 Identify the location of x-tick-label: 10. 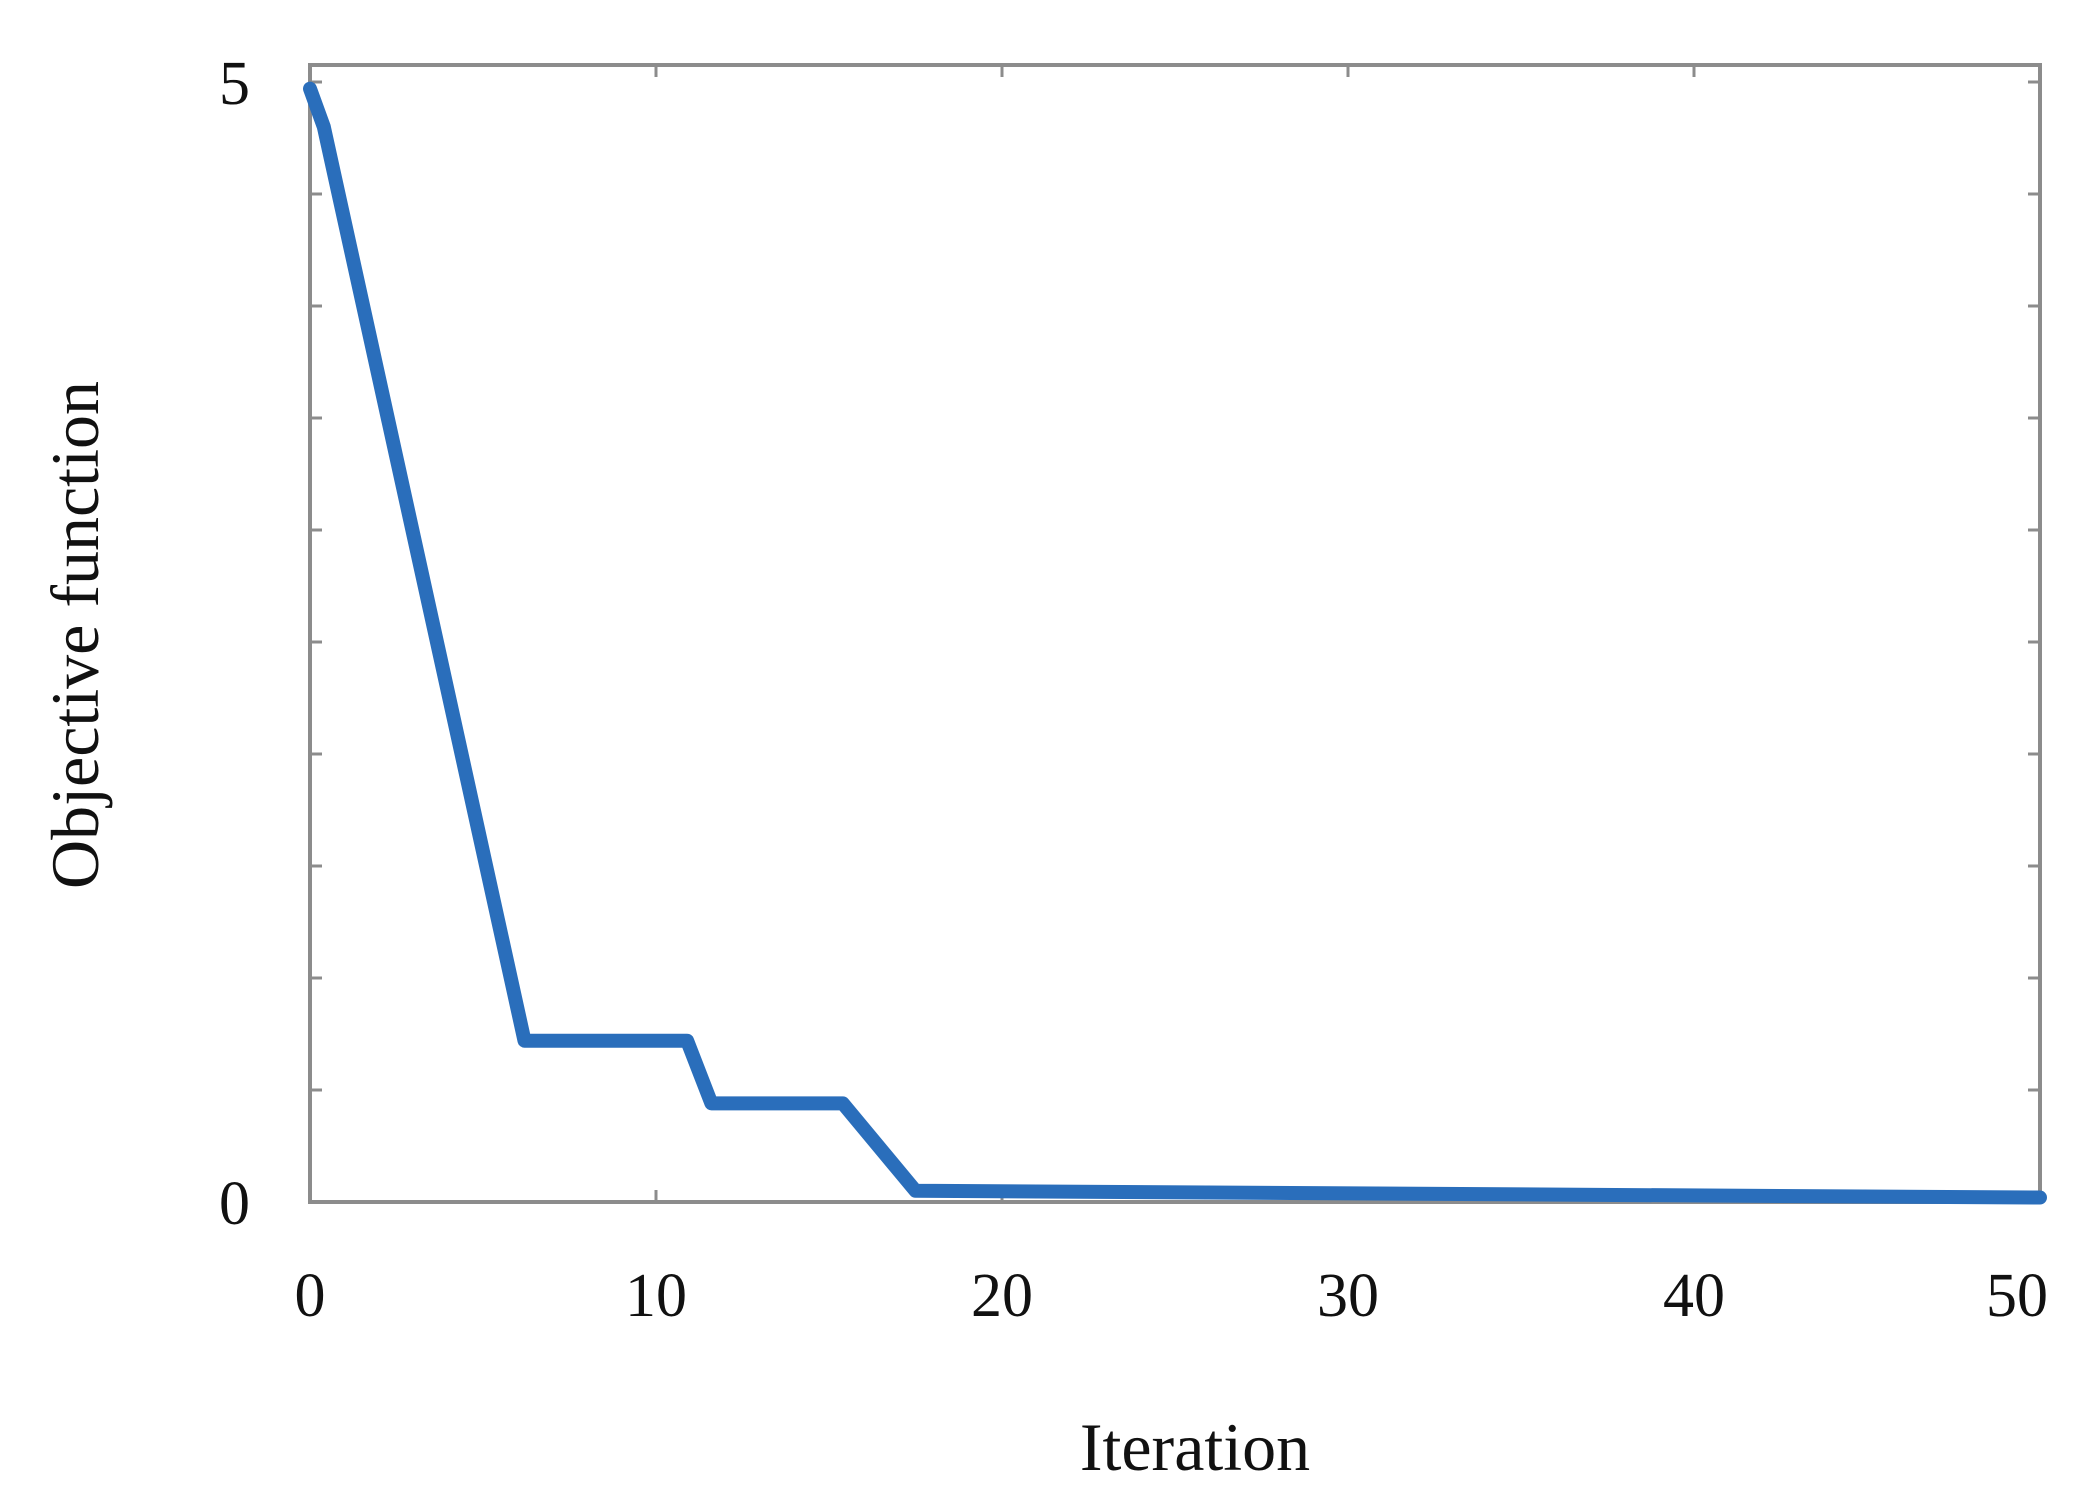
(656, 1296).